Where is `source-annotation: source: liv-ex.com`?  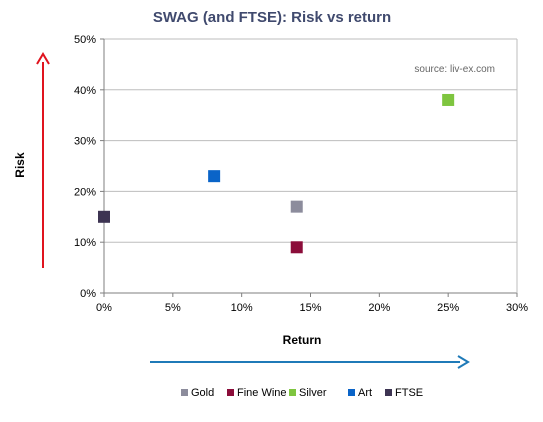
source-annotation: source: liv-ex.com is located at coordinates (454, 69).